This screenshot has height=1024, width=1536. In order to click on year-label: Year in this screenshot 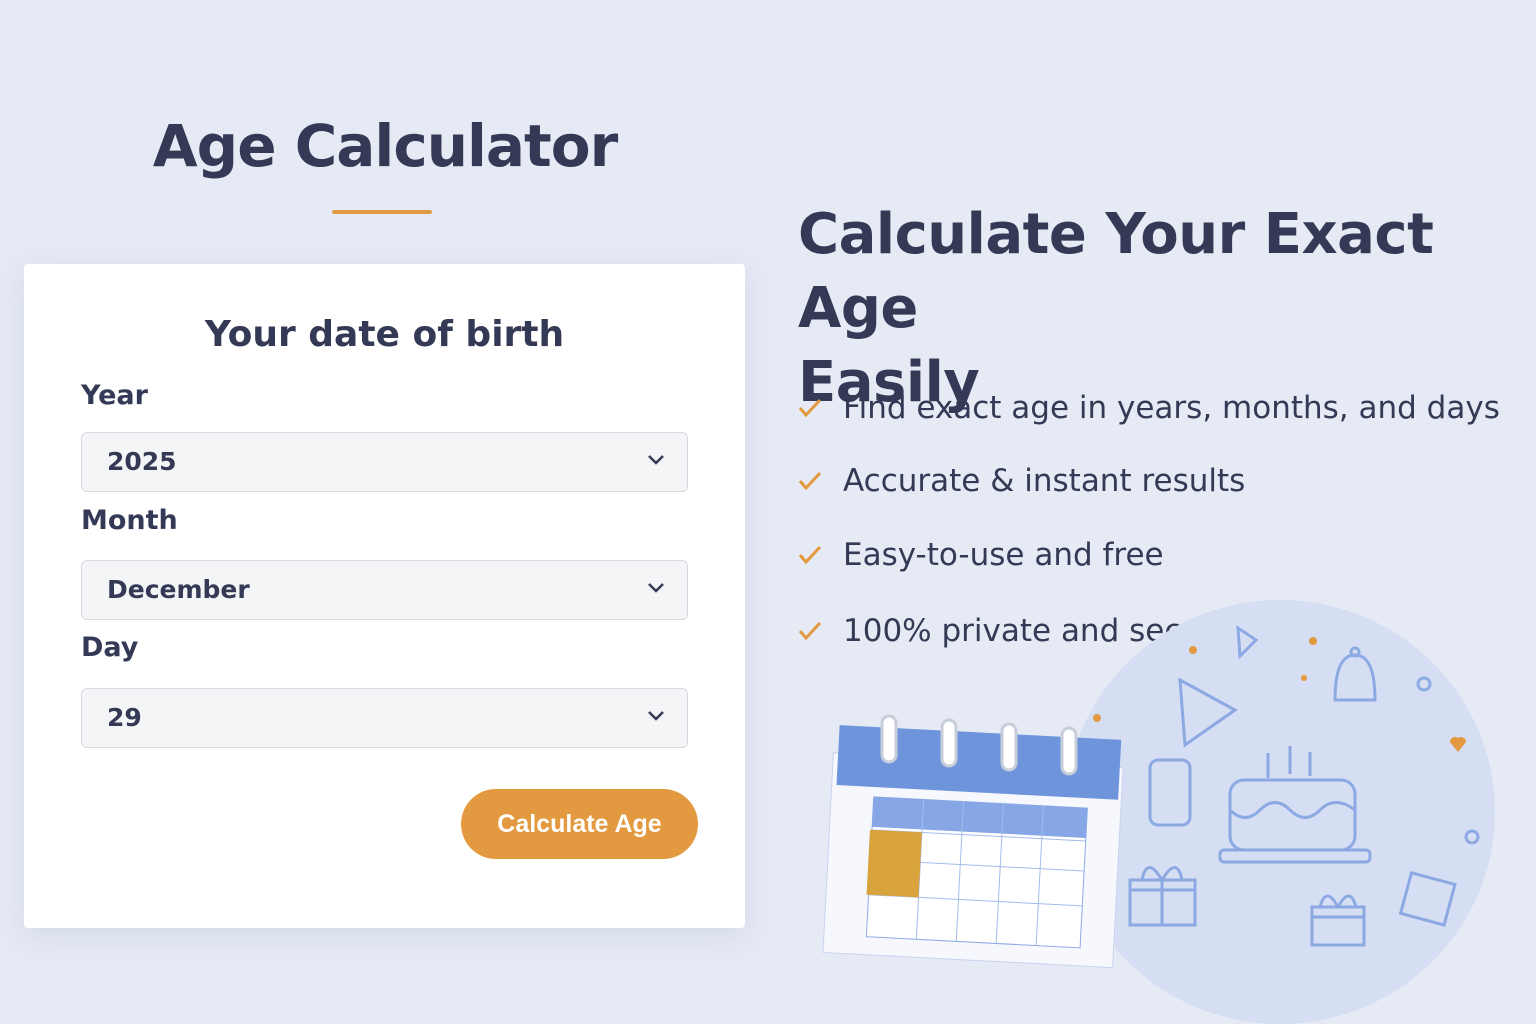, I will do `click(114, 395)`.